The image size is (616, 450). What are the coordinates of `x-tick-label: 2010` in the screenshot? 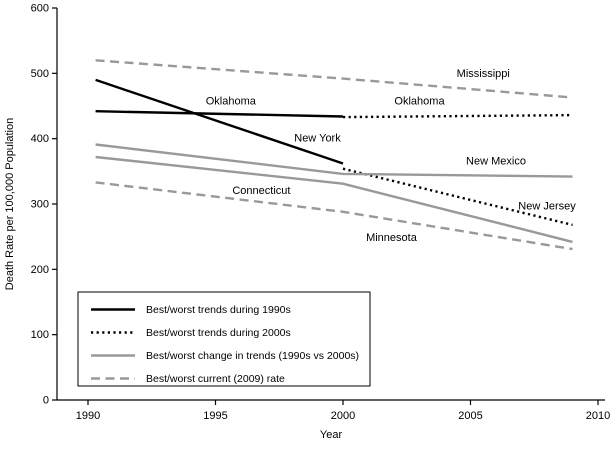 It's located at (598, 416).